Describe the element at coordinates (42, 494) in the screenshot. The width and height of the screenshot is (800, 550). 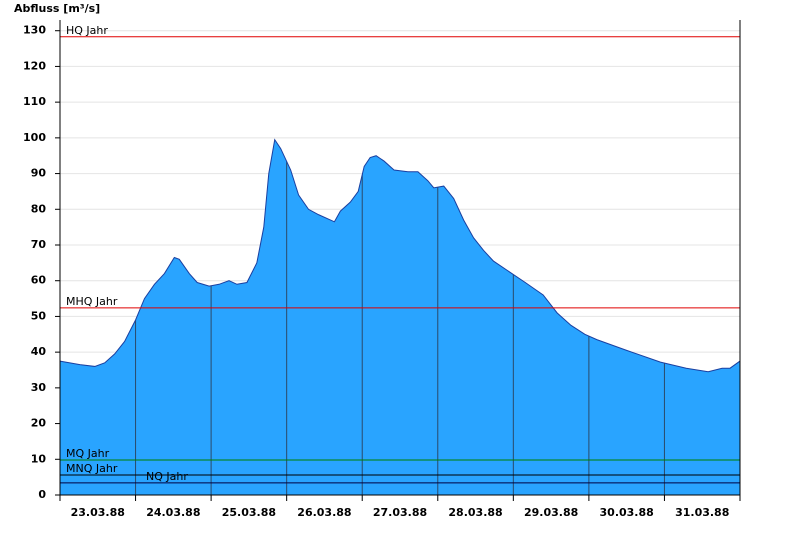
I see `y-tick-label: 0` at that location.